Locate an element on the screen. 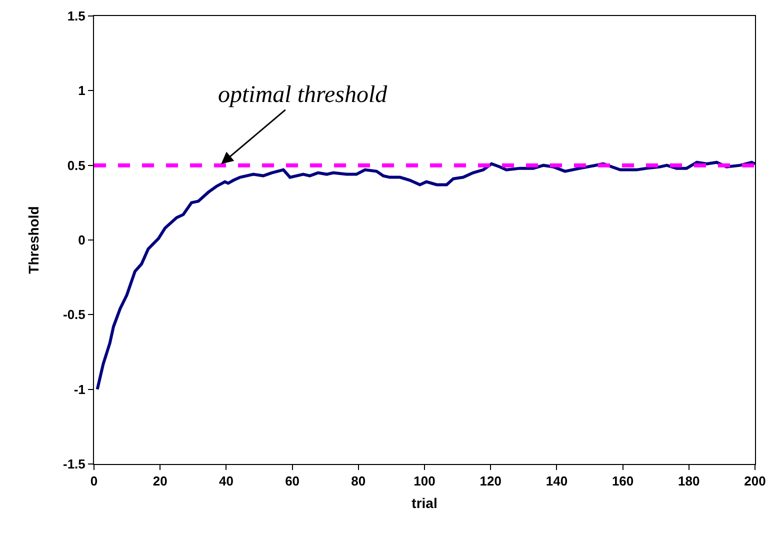  x-tick-label: 20 is located at coordinates (160, 481).